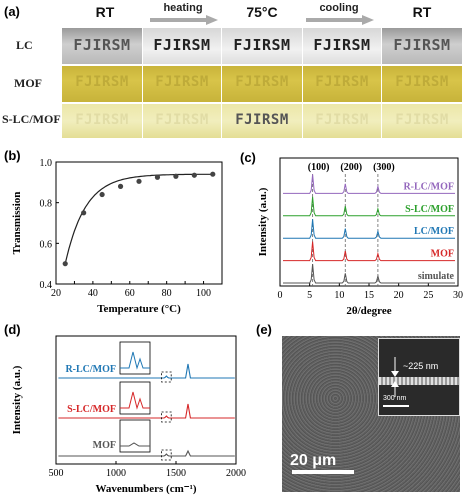  Describe the element at coordinates (262, 12) in the screenshot. I see `column-header-75c: 75°C` at that location.